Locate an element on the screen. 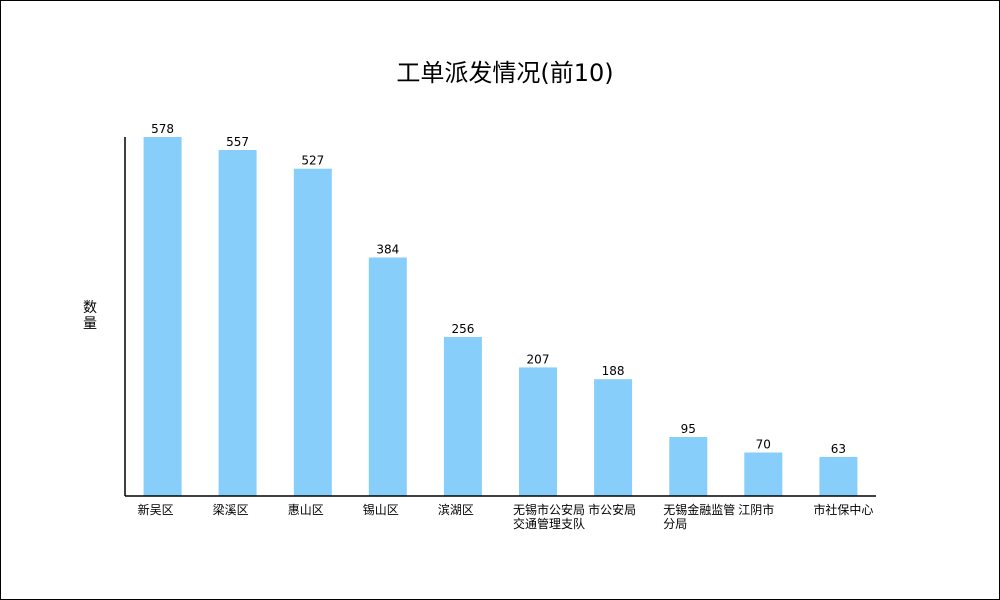  x-tick-label: 无锡金融监管分局 is located at coordinates (699, 516).